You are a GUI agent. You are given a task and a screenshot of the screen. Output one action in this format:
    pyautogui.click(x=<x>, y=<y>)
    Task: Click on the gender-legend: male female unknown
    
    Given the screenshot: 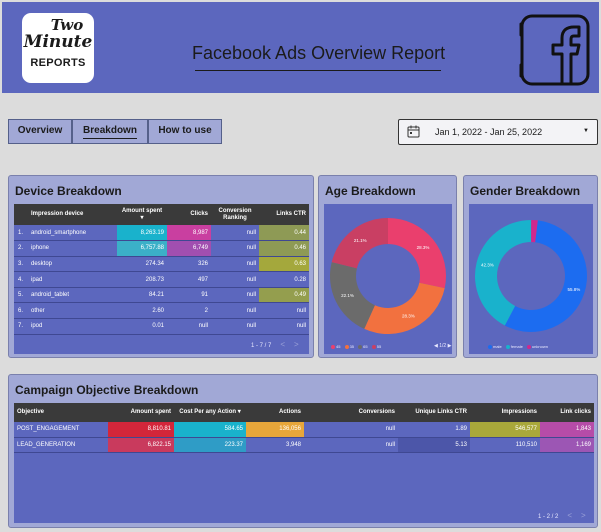 What is the action you would take?
    pyautogui.click(x=516, y=346)
    